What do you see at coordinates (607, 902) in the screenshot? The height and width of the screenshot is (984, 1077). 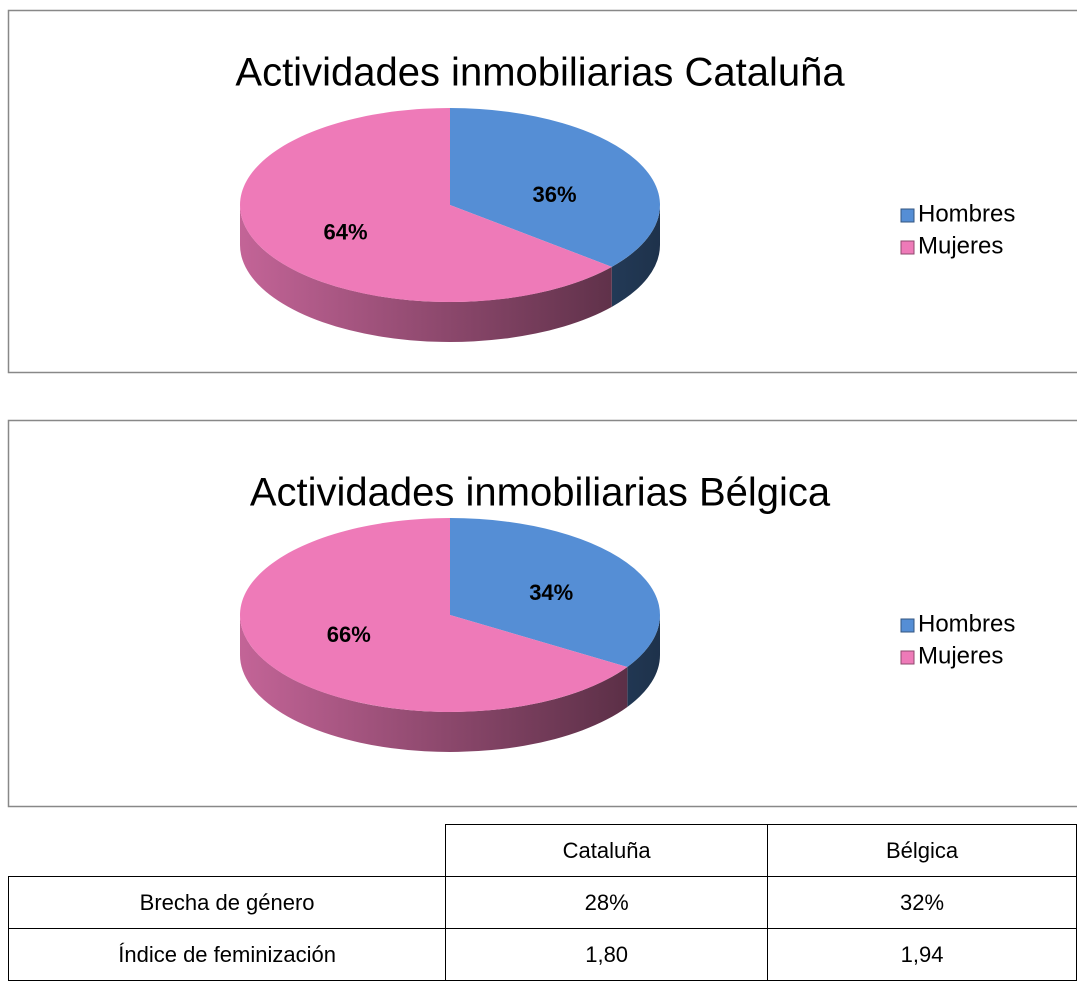 I see `cell: 28%` at bounding box center [607, 902].